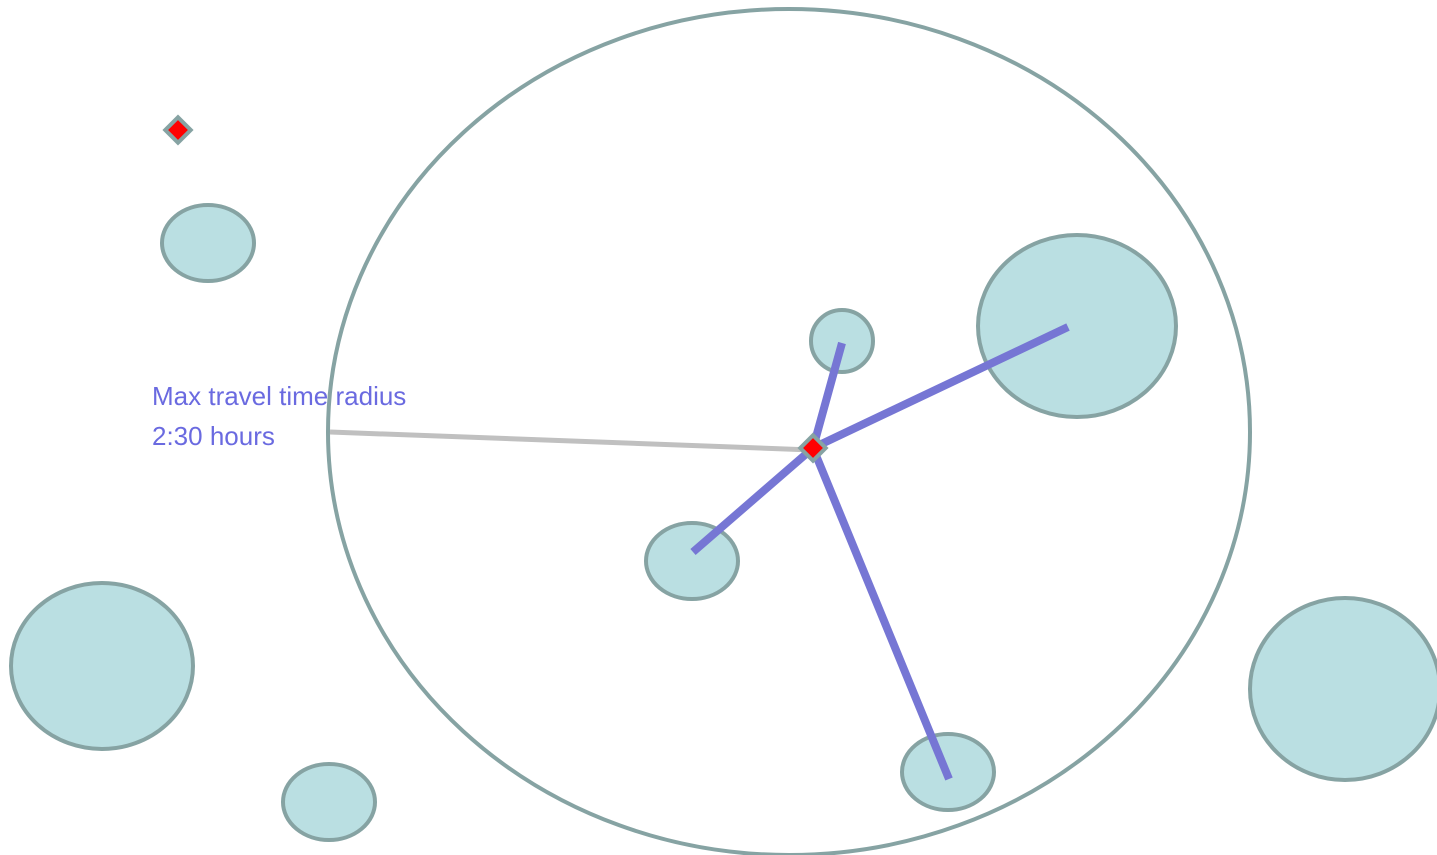 This screenshot has height=855, width=1437. What do you see at coordinates (571, 441) in the screenshot?
I see `radius-line` at bounding box center [571, 441].